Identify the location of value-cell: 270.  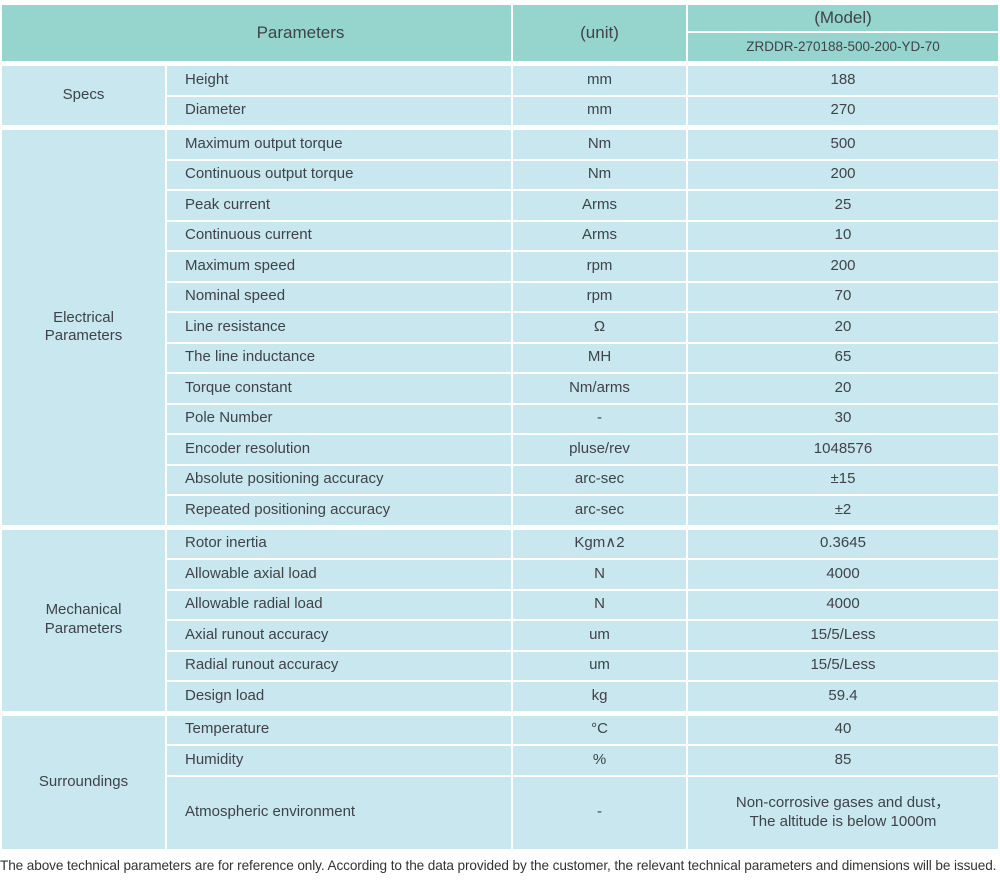
(843, 110).